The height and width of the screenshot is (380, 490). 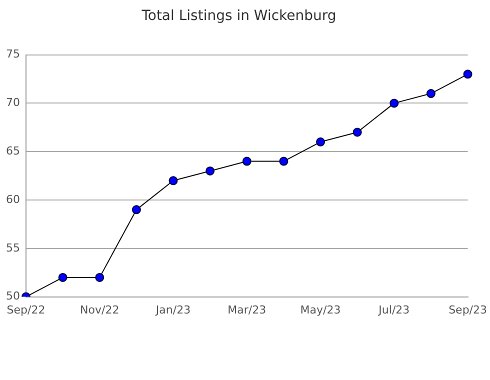 What do you see at coordinates (13, 54) in the screenshot?
I see `y-tick-label: 75` at bounding box center [13, 54].